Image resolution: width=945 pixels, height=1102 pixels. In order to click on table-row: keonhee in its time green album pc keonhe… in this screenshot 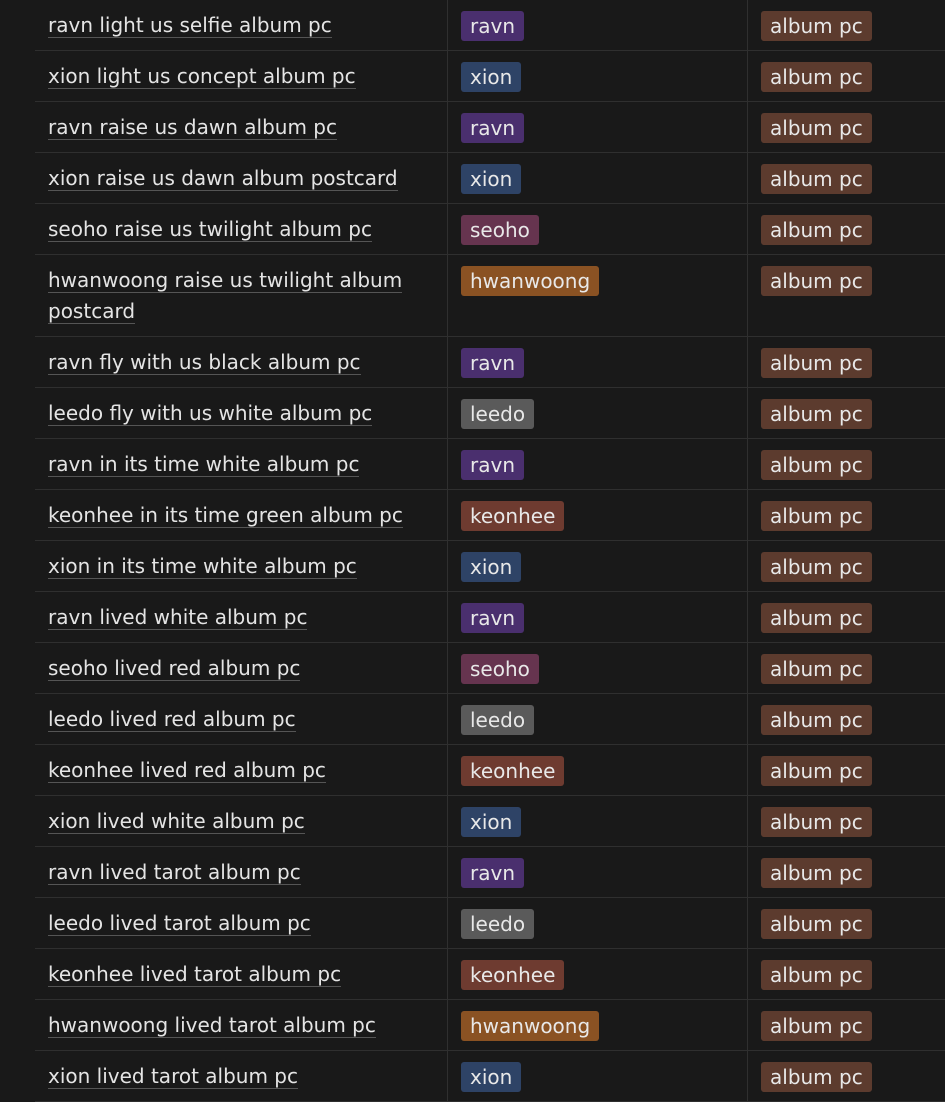, I will do `click(490, 515)`.